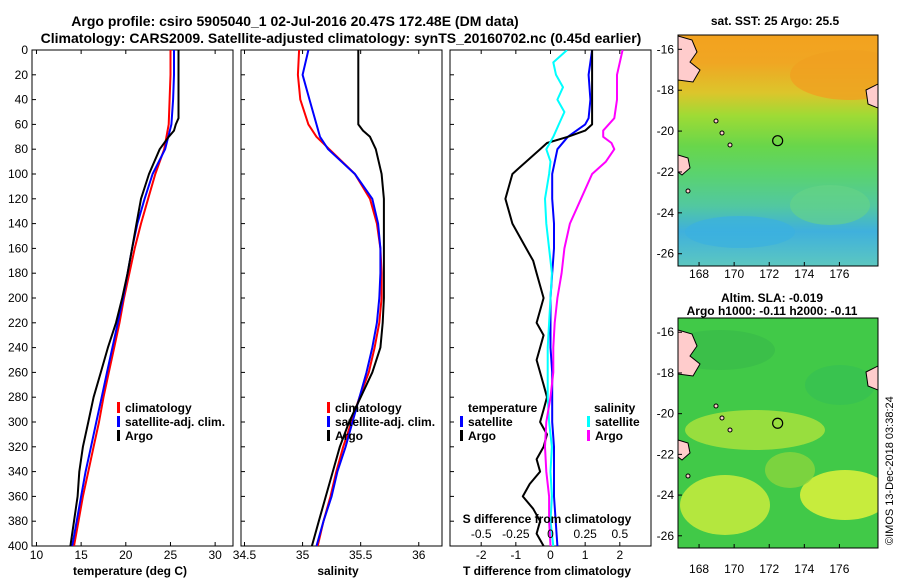 The image size is (900, 580). I want to click on s-tick-label: 0.5, so click(619, 534).